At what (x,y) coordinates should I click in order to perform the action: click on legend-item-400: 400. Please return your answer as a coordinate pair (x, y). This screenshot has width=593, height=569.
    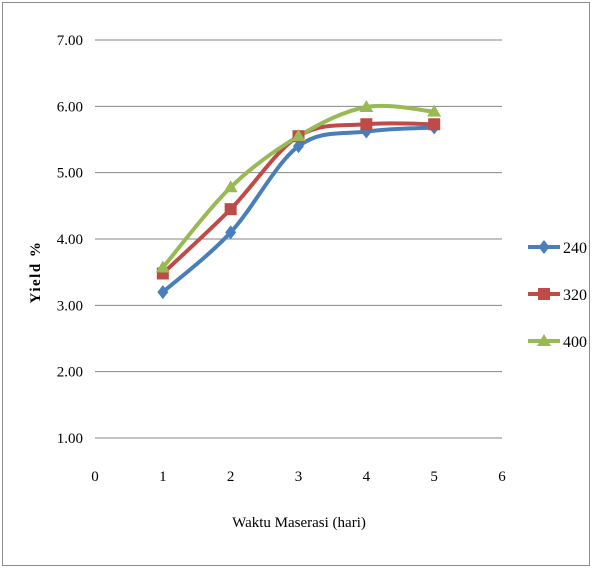
    Looking at the image, I should click on (557, 342).